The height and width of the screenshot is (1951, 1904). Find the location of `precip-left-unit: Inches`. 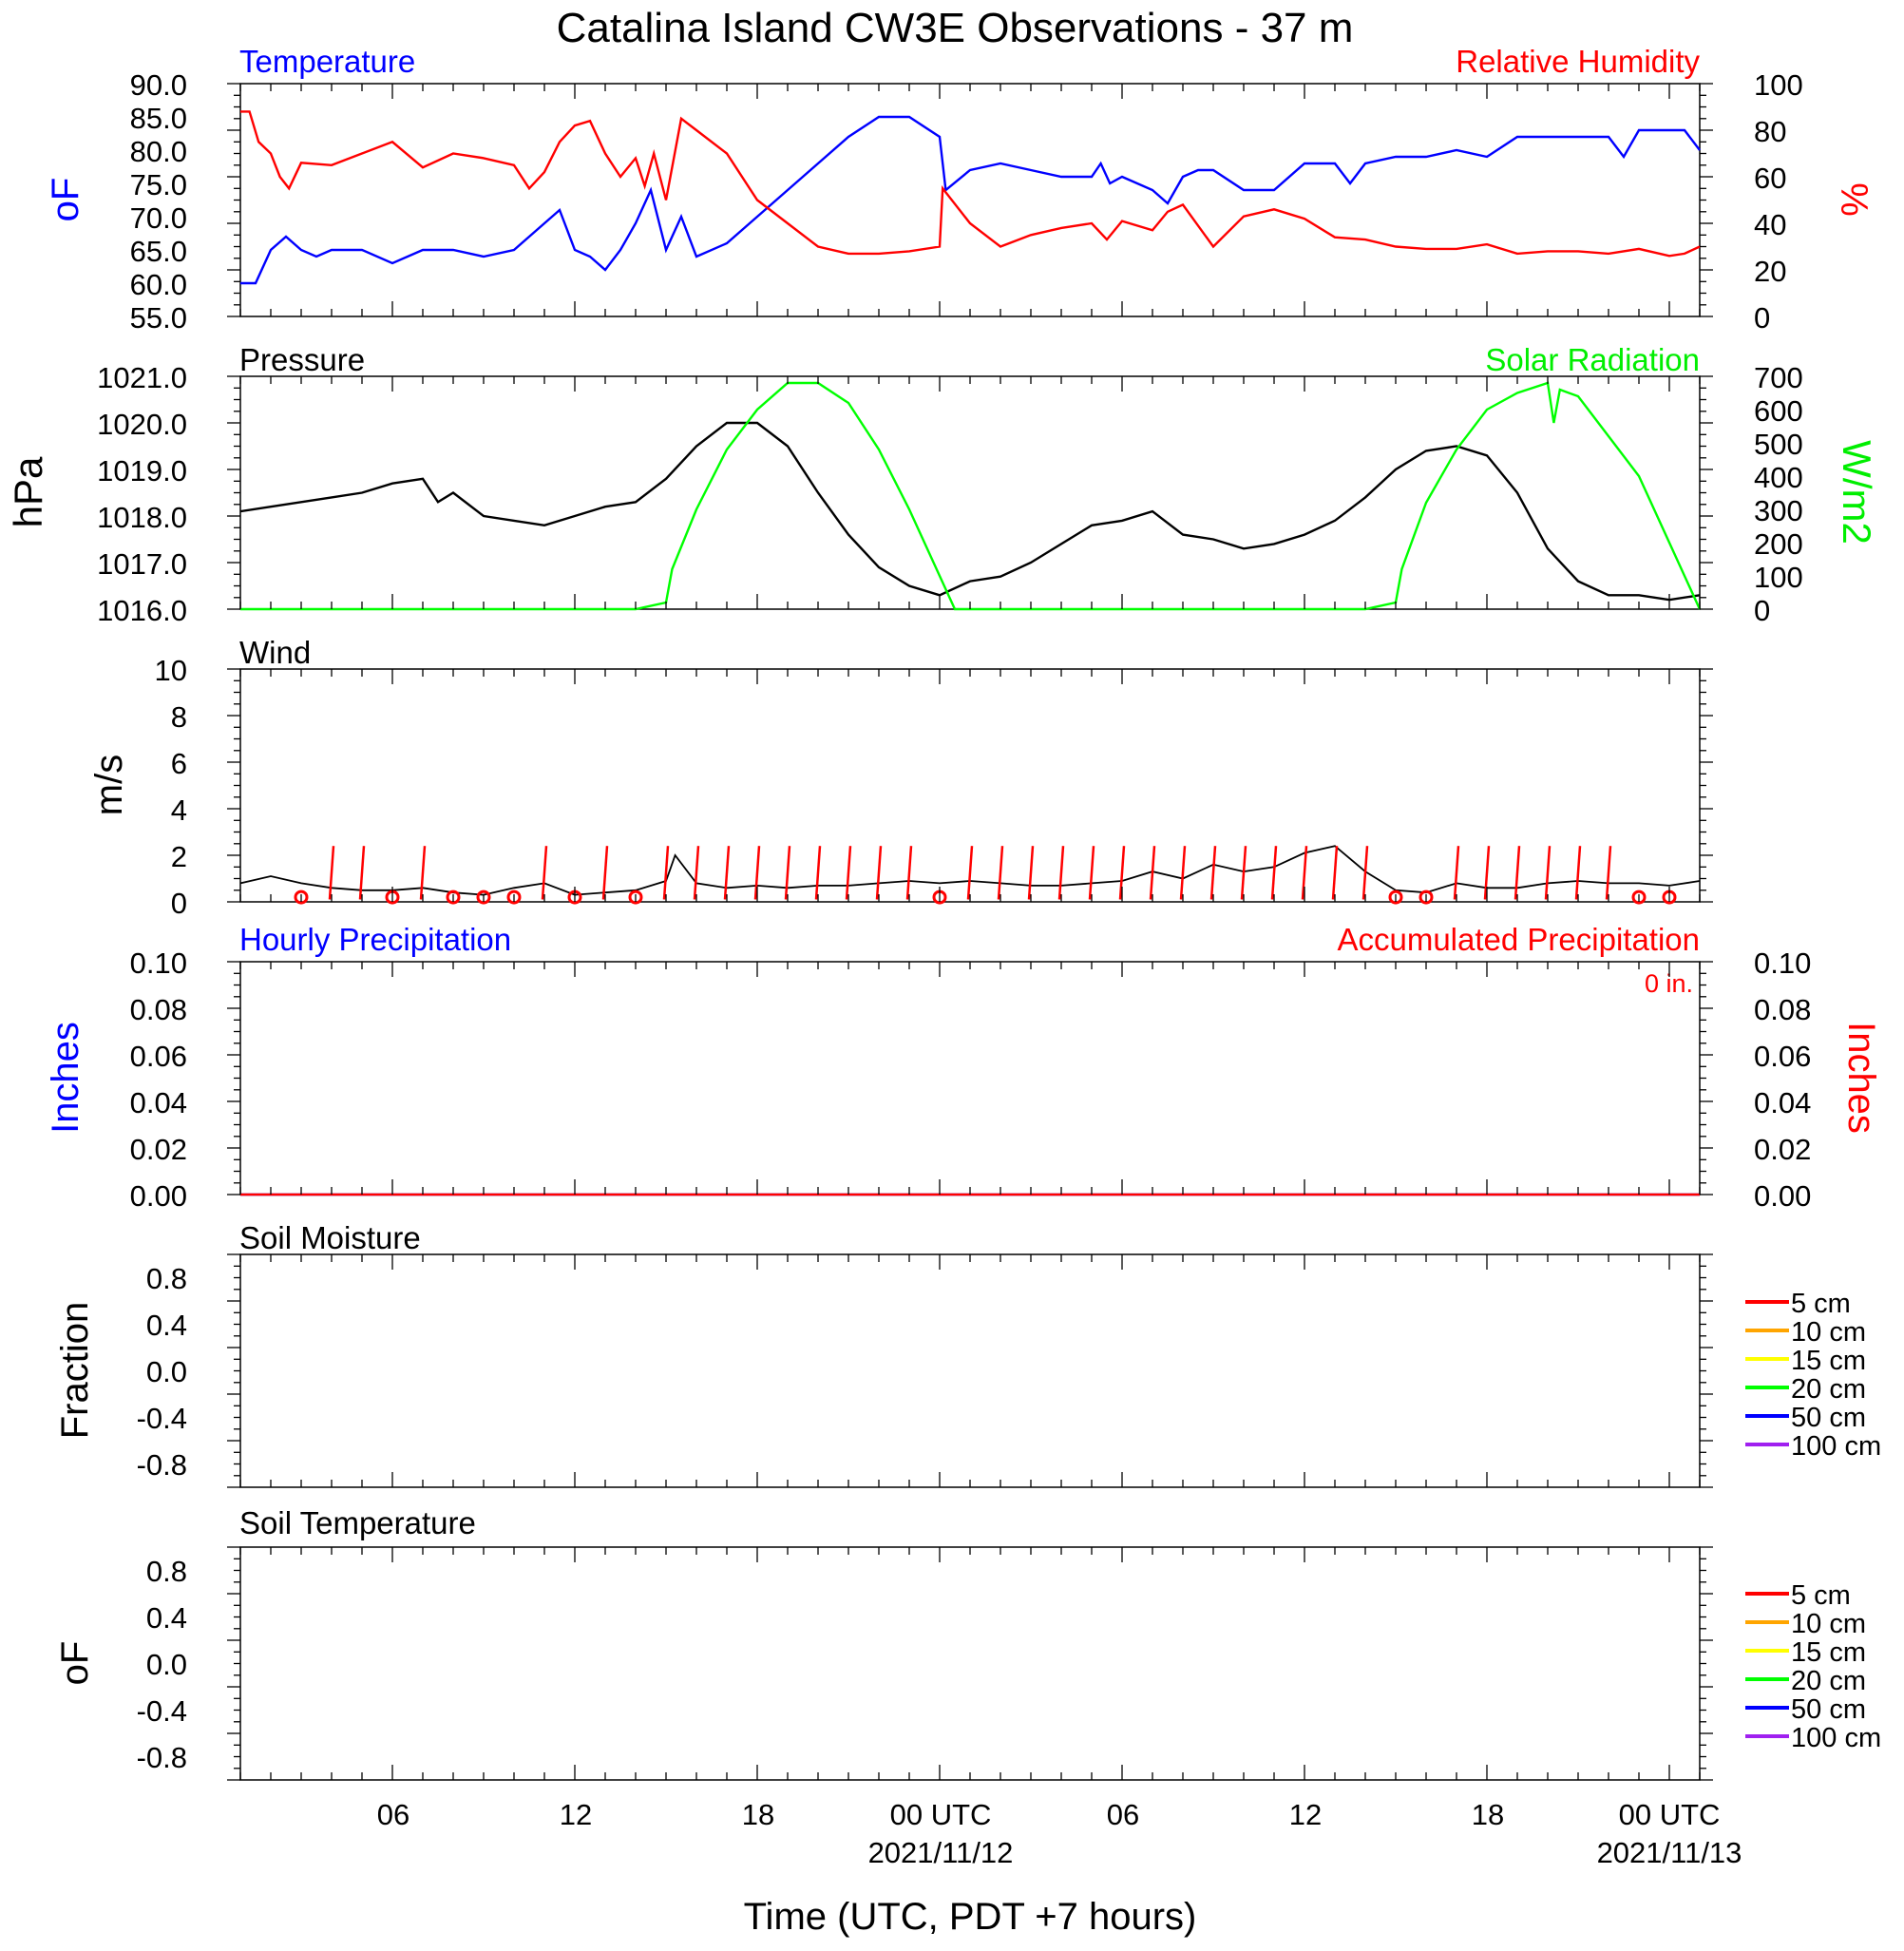

precip-left-unit: Inches is located at coordinates (66, 1078).